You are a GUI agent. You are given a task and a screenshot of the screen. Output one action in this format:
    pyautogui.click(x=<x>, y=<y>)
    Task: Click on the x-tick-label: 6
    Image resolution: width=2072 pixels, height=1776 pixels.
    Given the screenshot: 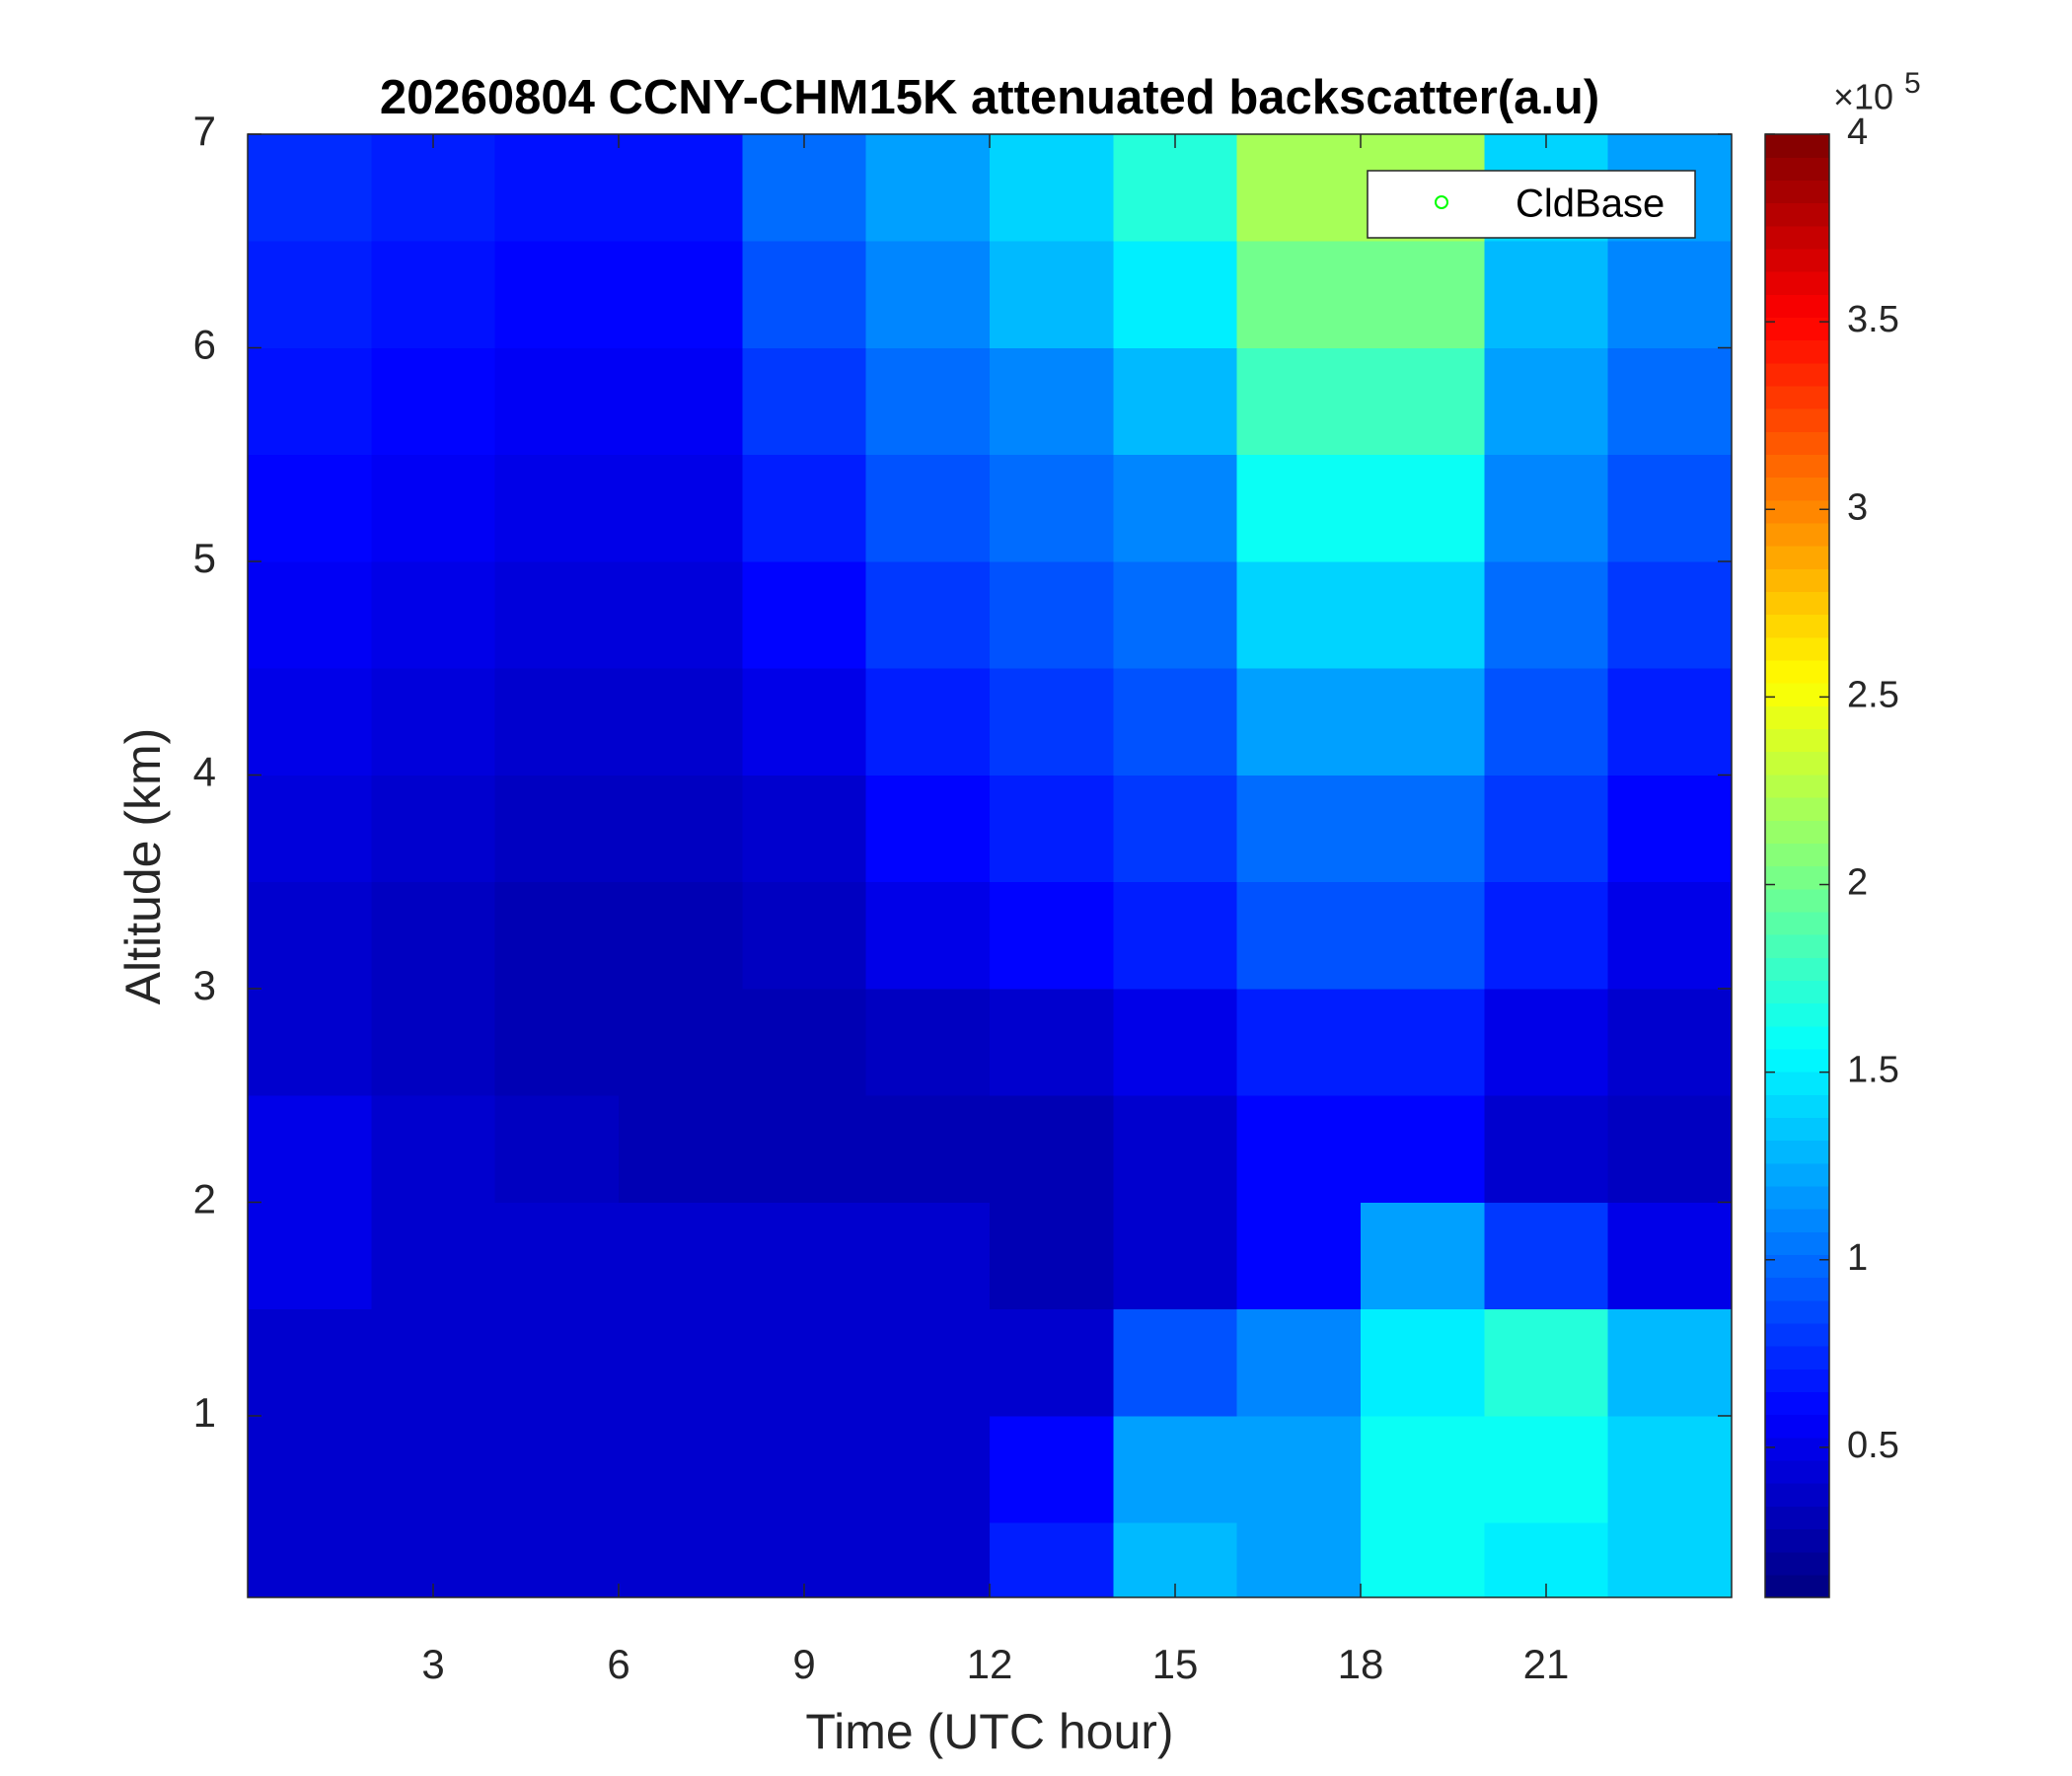 What is the action you would take?
    pyautogui.click(x=618, y=1664)
    